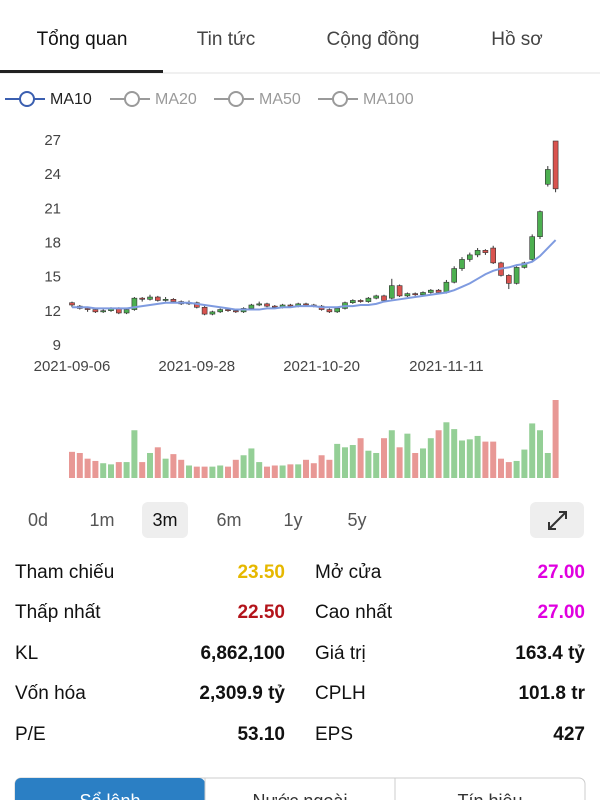 The height and width of the screenshot is (800, 600). Describe the element at coordinates (176, 99) in the screenshot. I see `legend-label: MA20` at that location.